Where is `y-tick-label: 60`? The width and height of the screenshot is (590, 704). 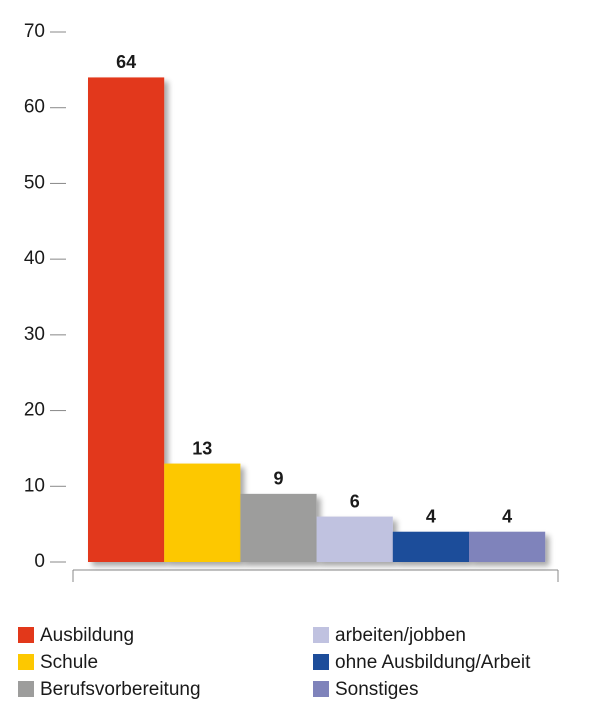
y-tick-label: 60 is located at coordinates (34, 107).